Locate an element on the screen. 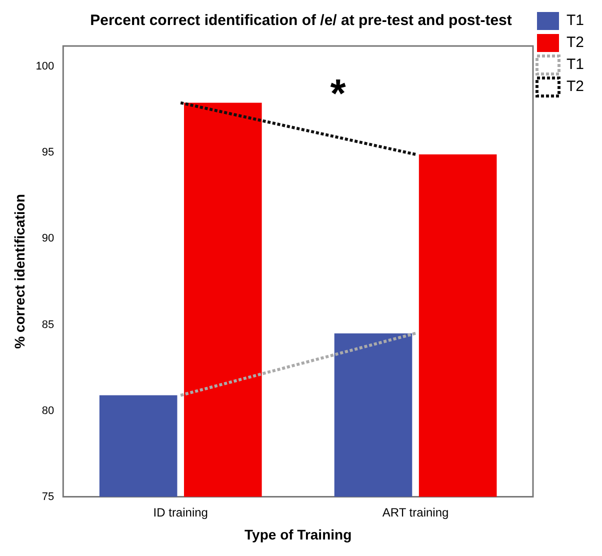  y-tick-label: 90 is located at coordinates (48, 238).